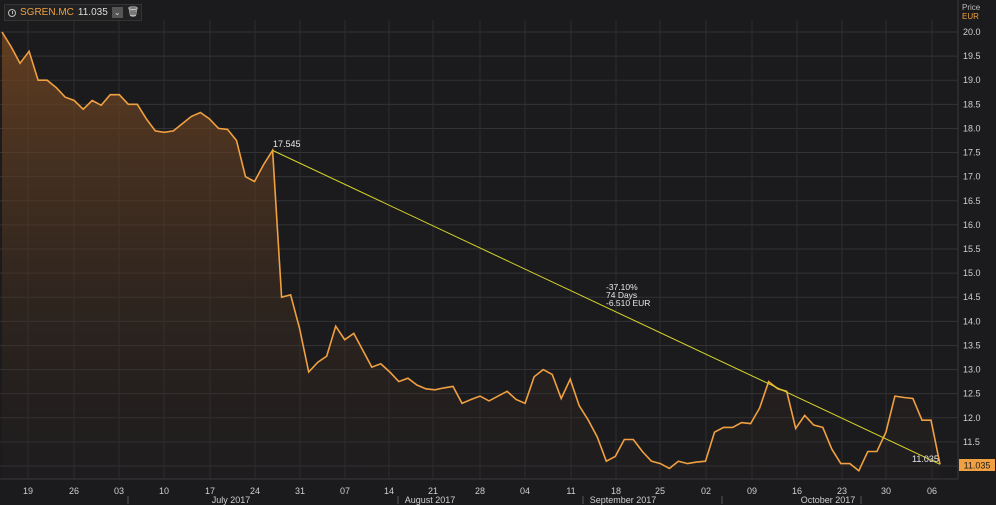 This screenshot has width=996, height=505. What do you see at coordinates (972, 321) in the screenshot?
I see `y-tick-label: 14.0` at bounding box center [972, 321].